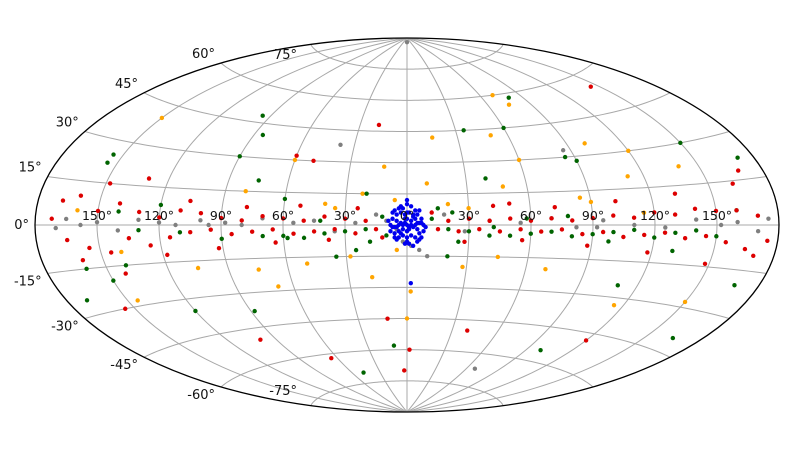 The height and width of the screenshot is (450, 800). What do you see at coordinates (97, 215) in the screenshot?
I see `lon-tick-label: 150°` at bounding box center [97, 215].